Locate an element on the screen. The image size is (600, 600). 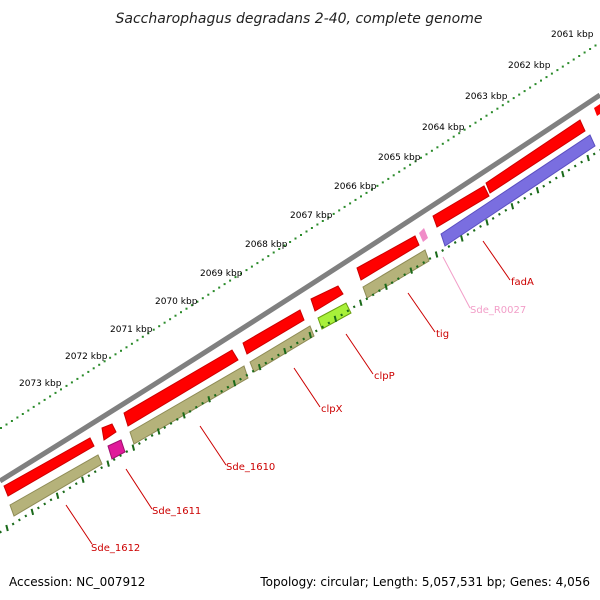
gene-trna-r0027 is located at coordinates (423, 235).